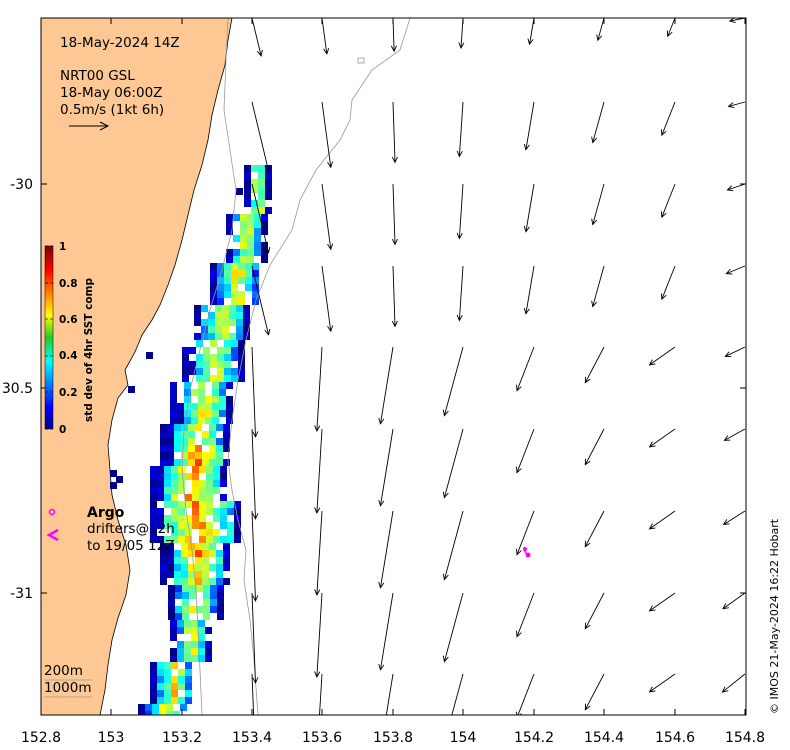 The height and width of the screenshot is (750, 790). Describe the element at coordinates (68, 320) in the screenshot. I see `colorbar-tick-label: 0.6` at that location.